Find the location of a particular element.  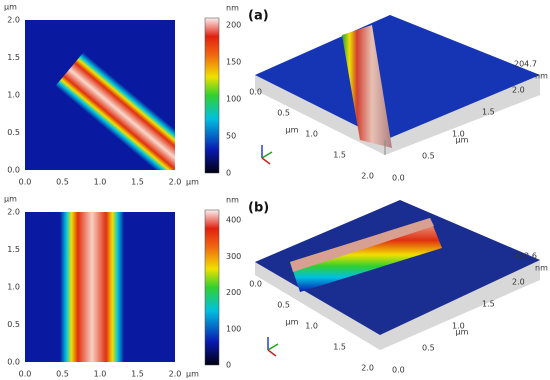

colorbar-tick-label: 400 is located at coordinates (233, 220).